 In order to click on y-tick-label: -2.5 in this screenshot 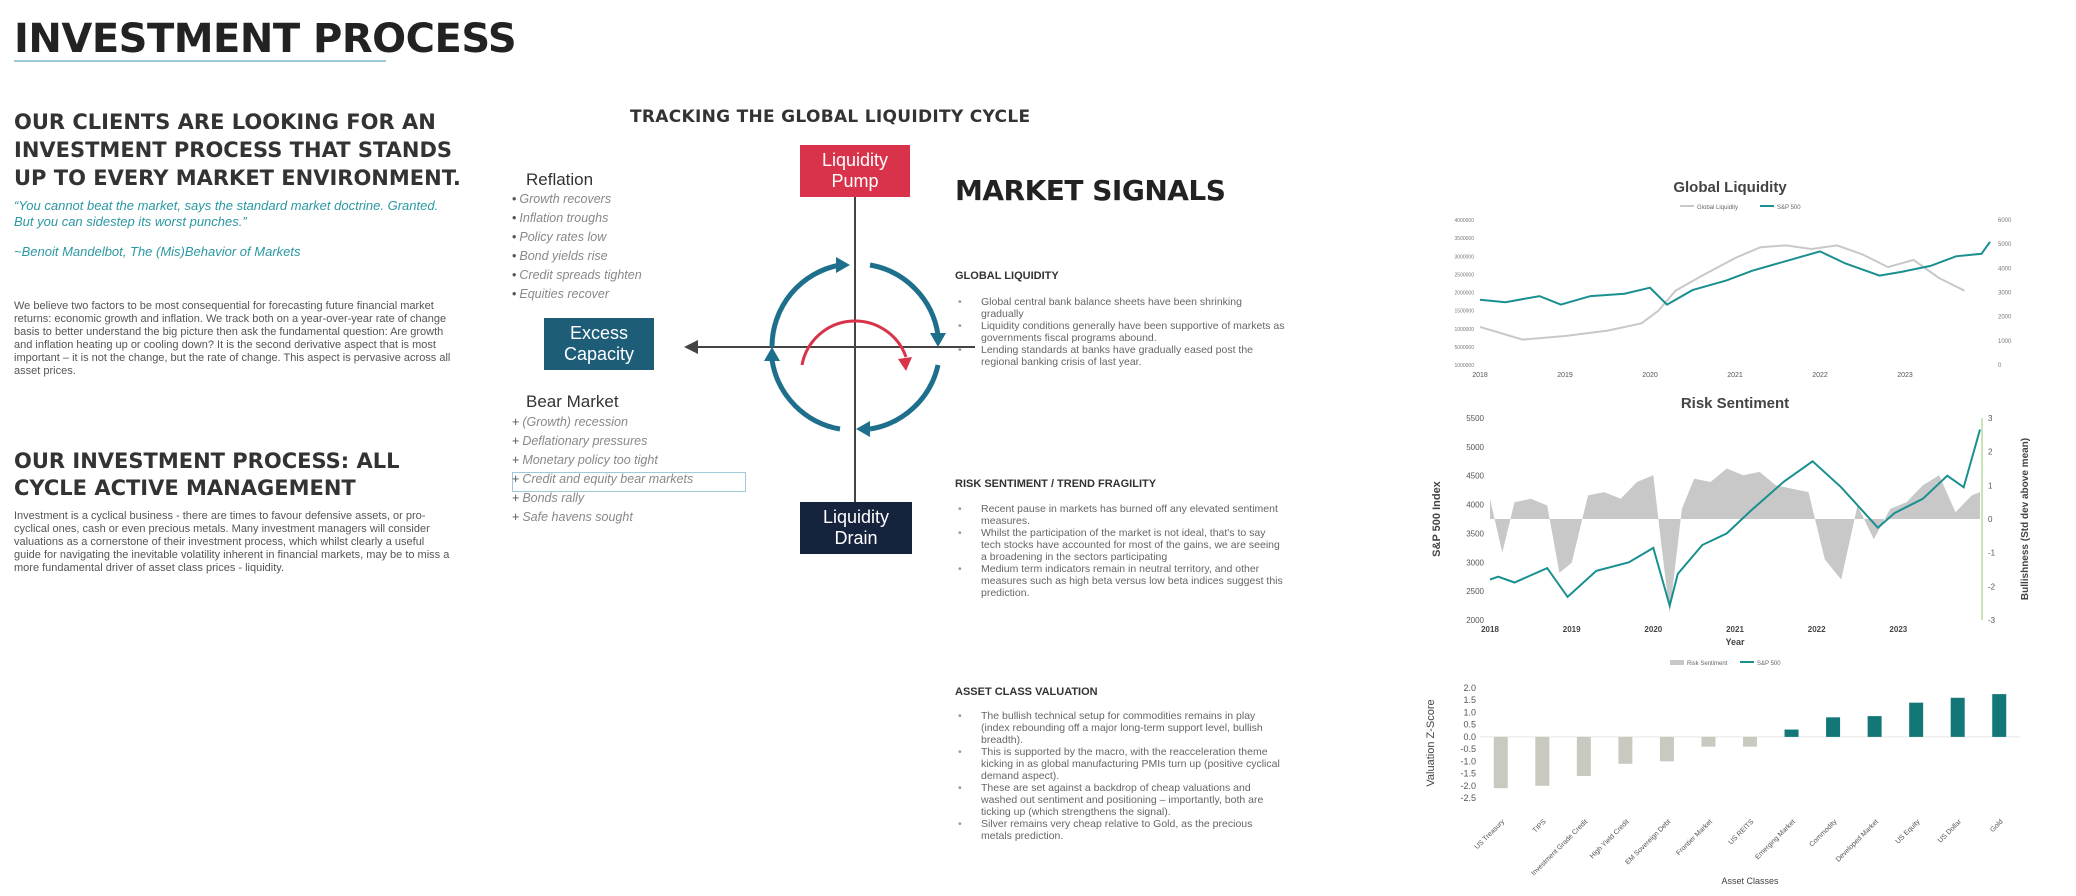, I will do `click(1468, 798)`.